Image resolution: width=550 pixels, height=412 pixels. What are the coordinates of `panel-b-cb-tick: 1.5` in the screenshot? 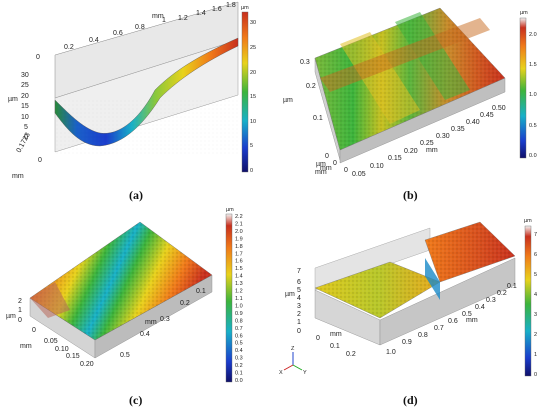 It's located at (533, 65).